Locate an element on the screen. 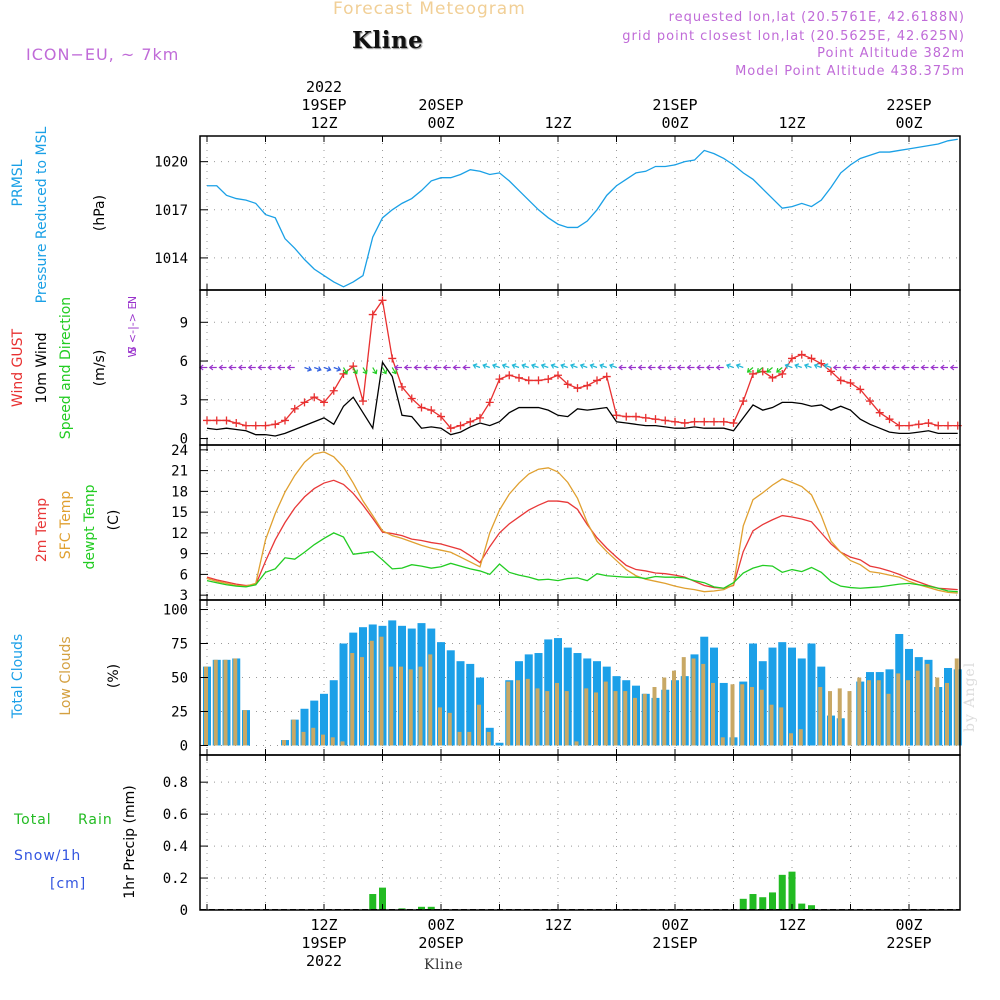  y-tick-label: 6 is located at coordinates (184, 362).